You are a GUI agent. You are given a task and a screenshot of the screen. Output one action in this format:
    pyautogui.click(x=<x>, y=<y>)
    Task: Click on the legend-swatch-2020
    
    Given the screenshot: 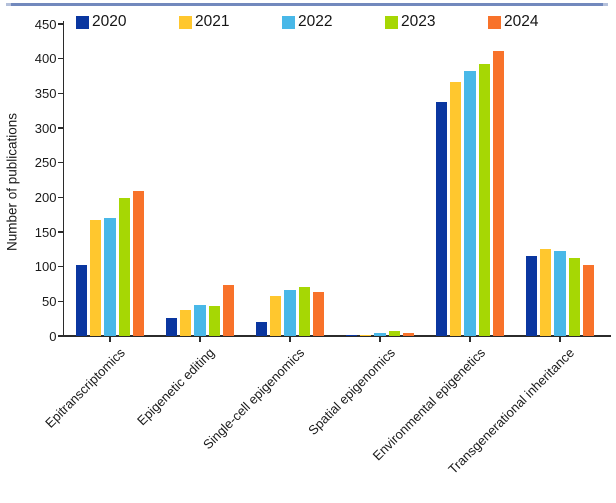 What is the action you would take?
    pyautogui.click(x=82, y=22)
    